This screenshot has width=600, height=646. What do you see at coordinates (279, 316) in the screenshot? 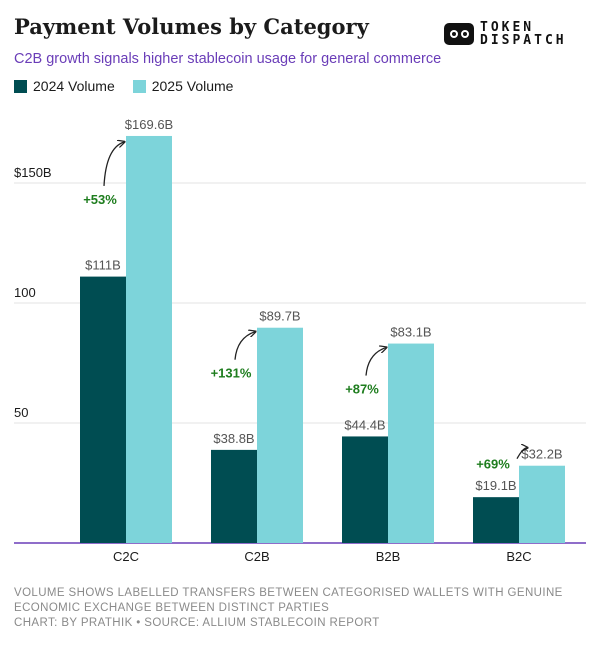
I see `bar-value-label: $89.7B` at bounding box center [279, 316].